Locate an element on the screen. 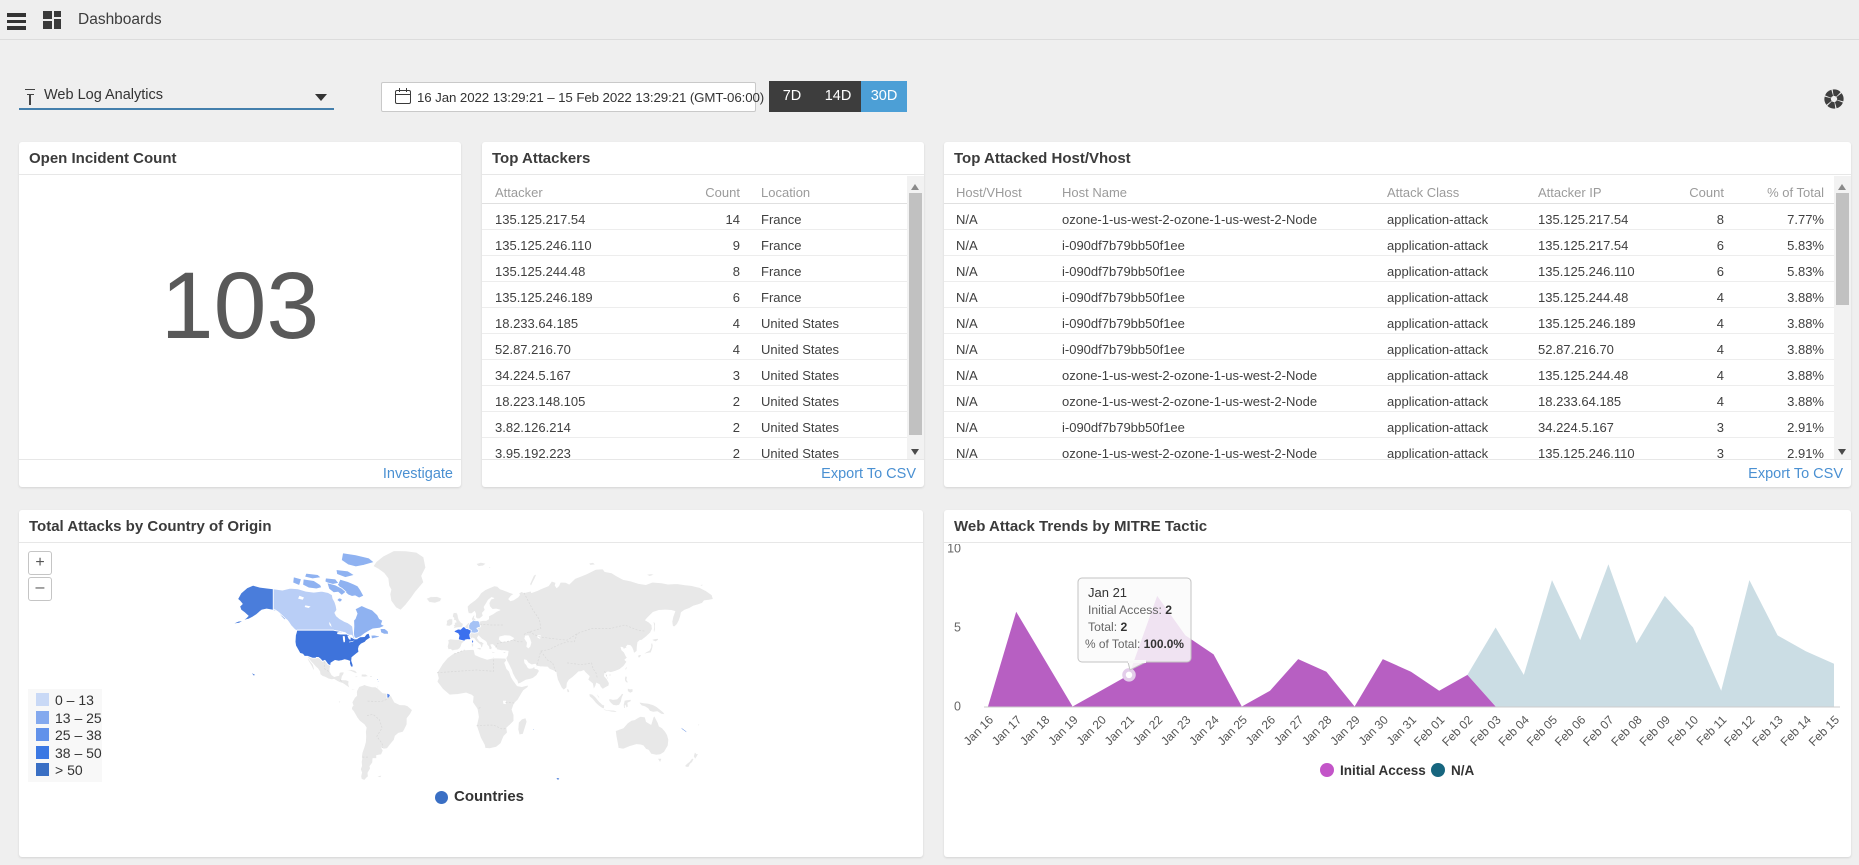  svg-text: Jan 30 is located at coordinates (1374, 730).